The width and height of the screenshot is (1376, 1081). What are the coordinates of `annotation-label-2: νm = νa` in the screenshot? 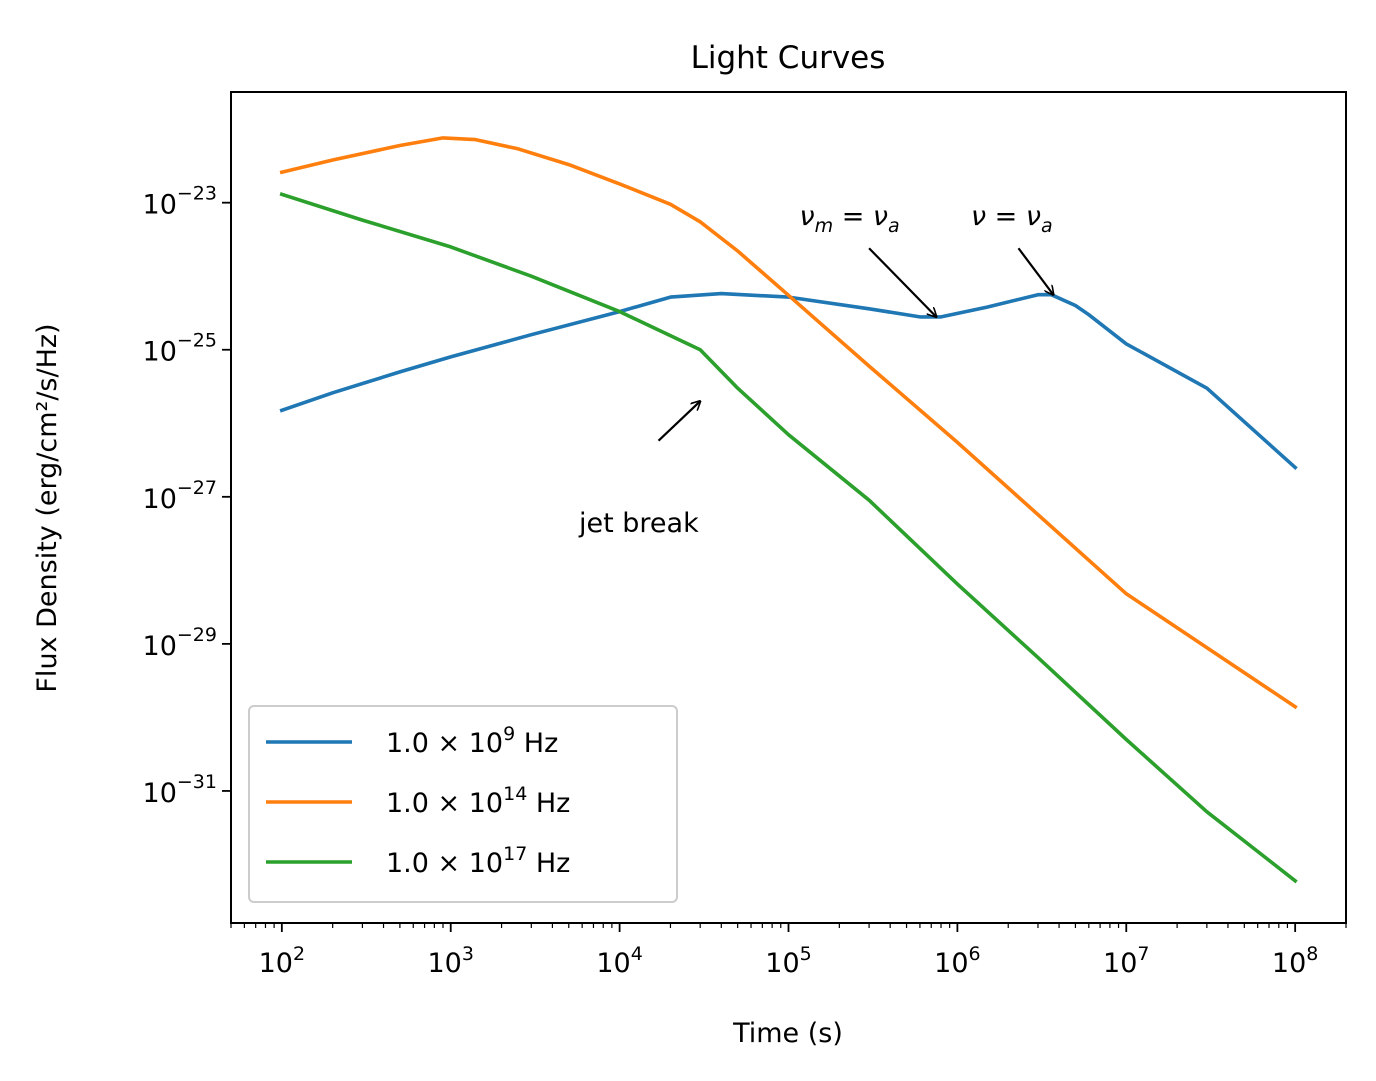 It's located at (850, 219).